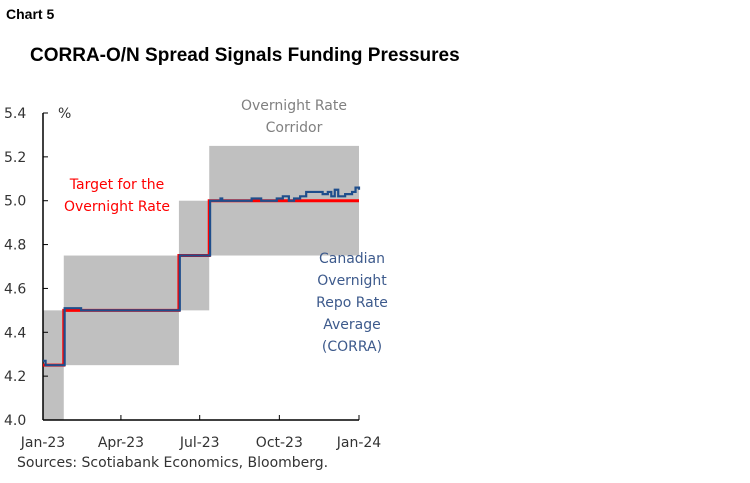 The width and height of the screenshot is (750, 483). Describe the element at coordinates (30, 14) in the screenshot. I see `chart-label: Chart 5` at that location.